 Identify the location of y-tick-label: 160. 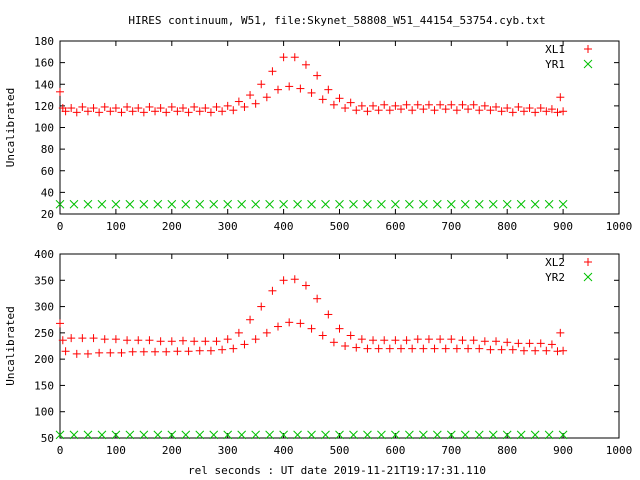
(44, 63).